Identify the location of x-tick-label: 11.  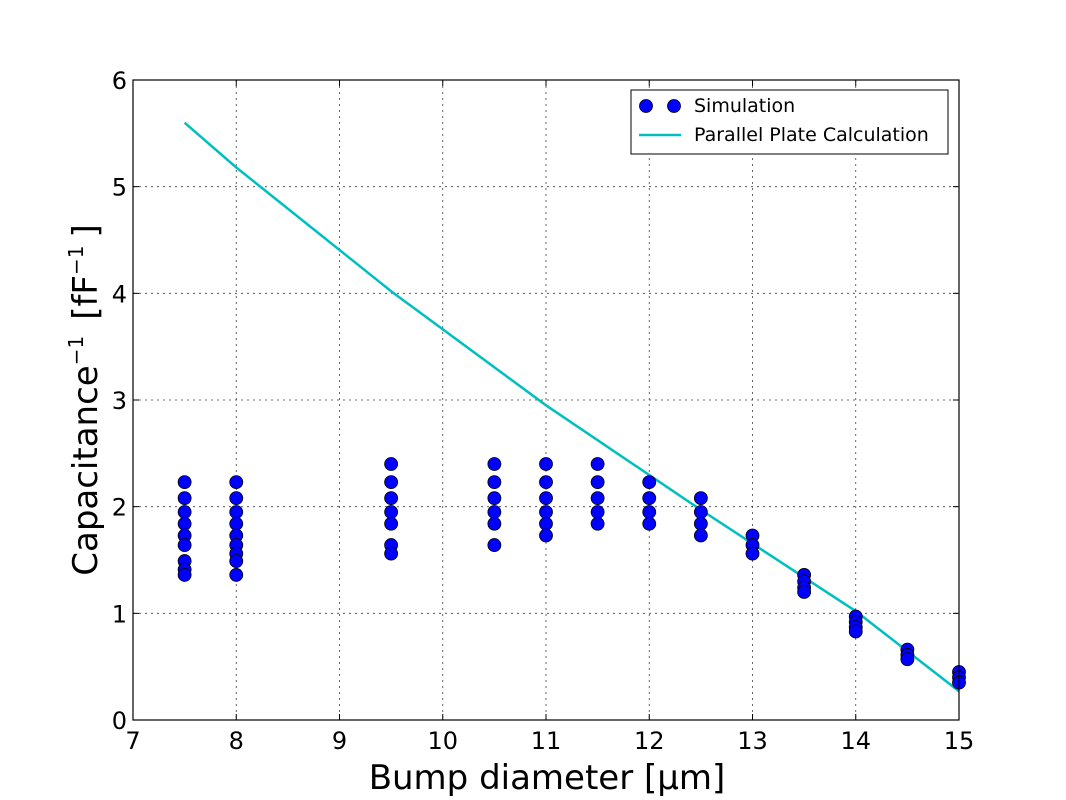
(546, 741).